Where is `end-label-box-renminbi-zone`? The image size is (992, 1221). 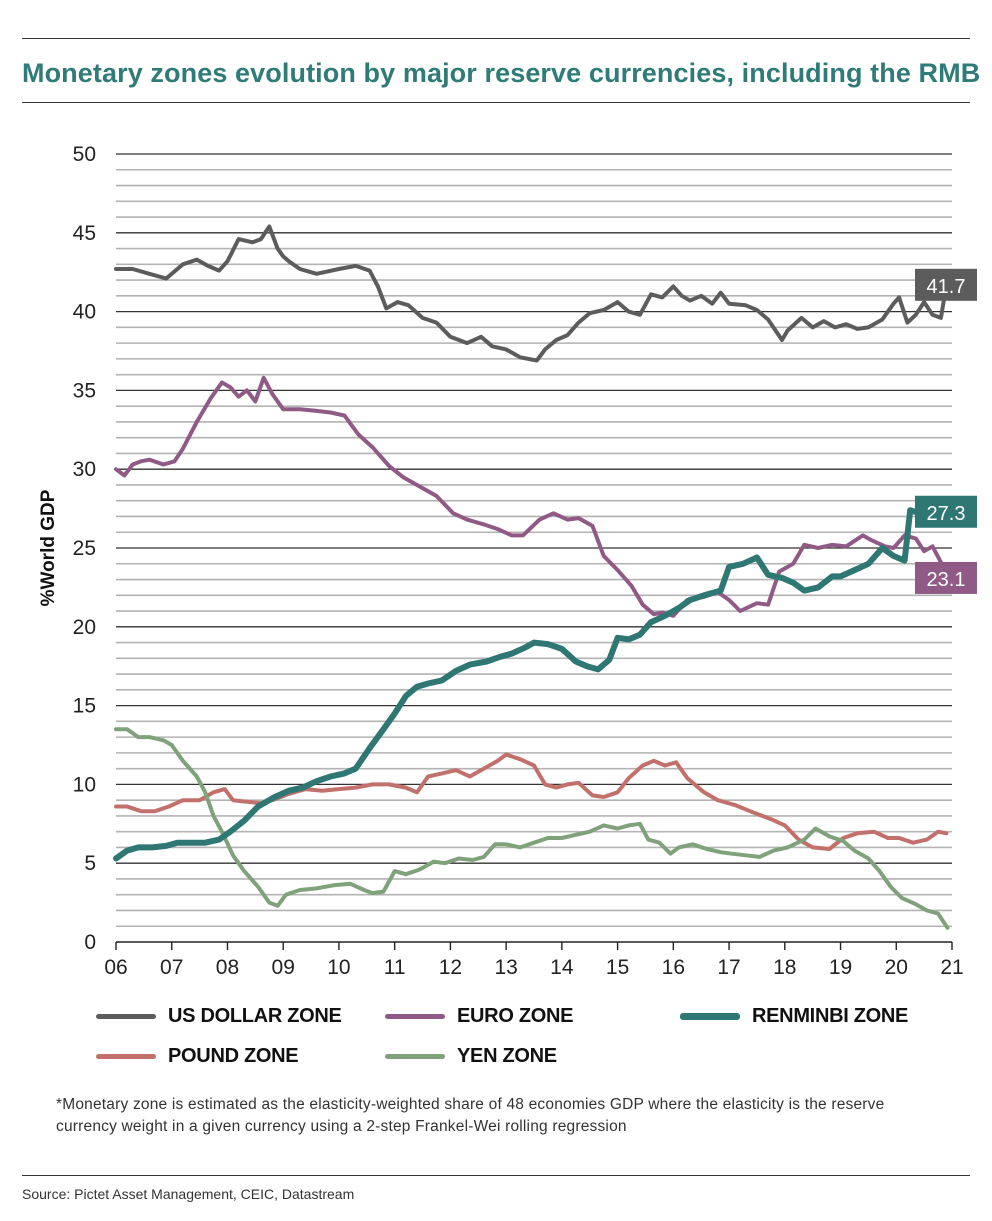 end-label-box-renminbi-zone is located at coordinates (946, 511).